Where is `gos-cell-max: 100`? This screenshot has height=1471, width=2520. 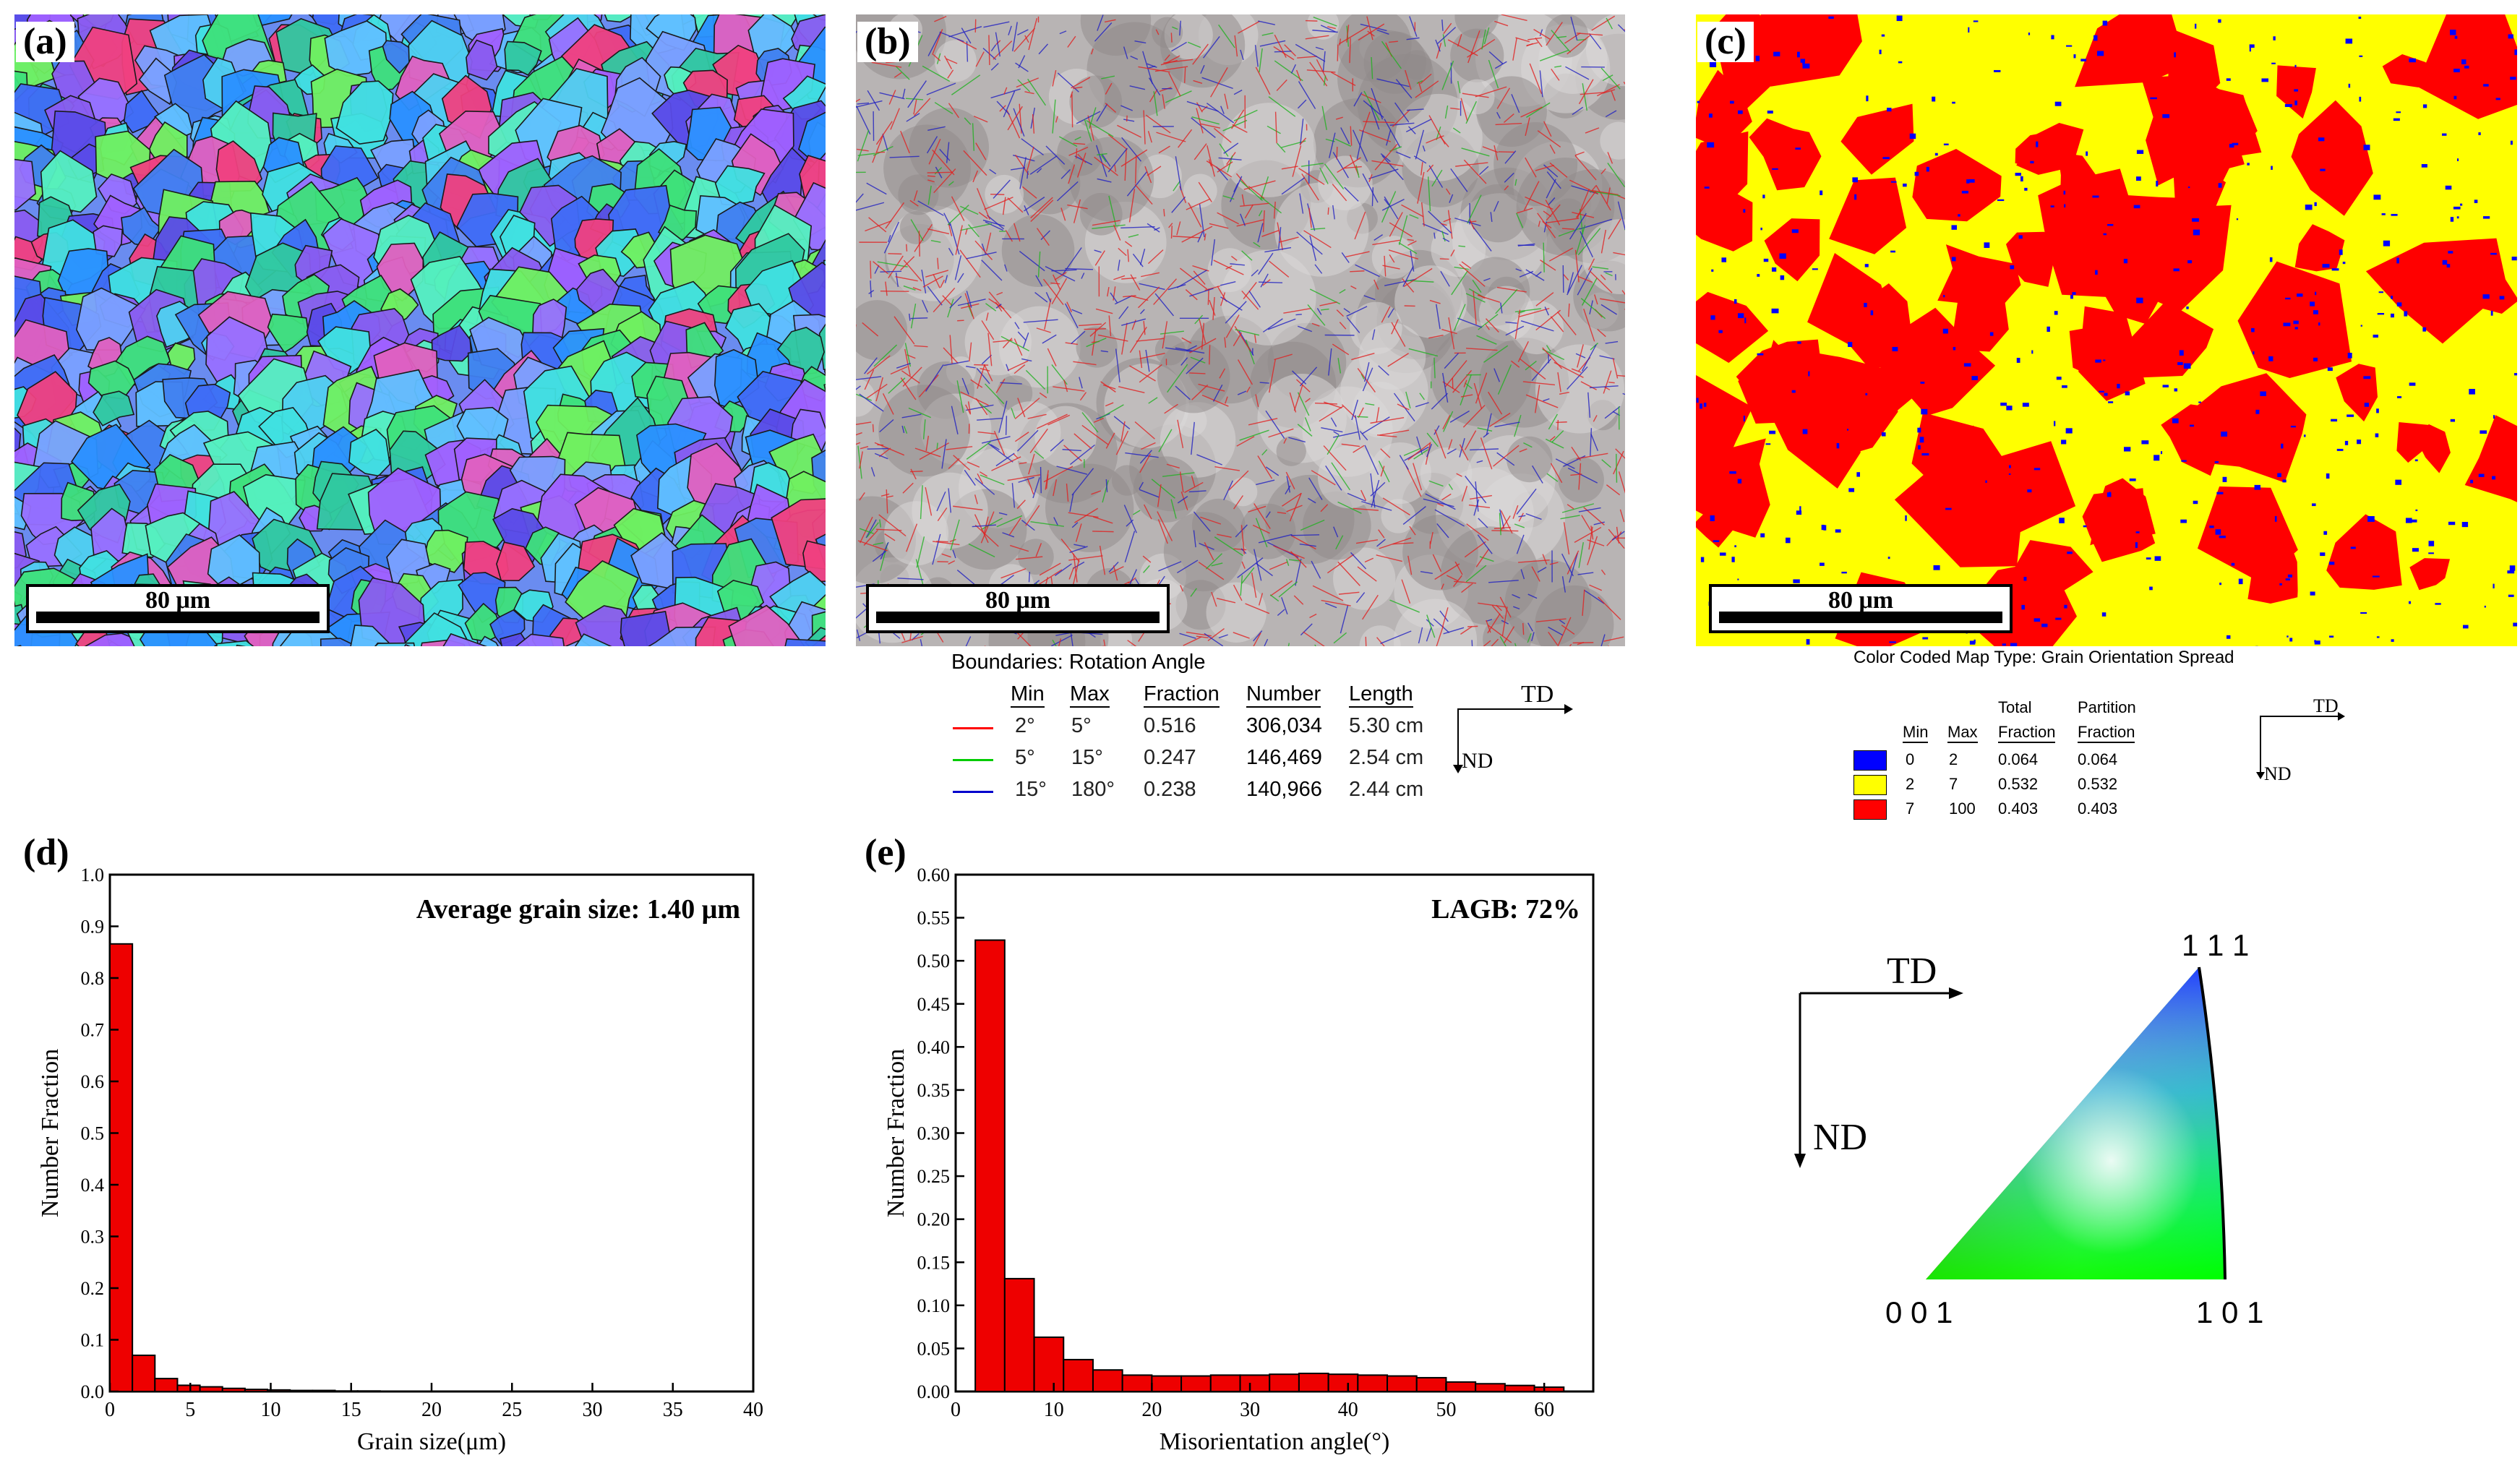
gos-cell-max: 100 is located at coordinates (1962, 808).